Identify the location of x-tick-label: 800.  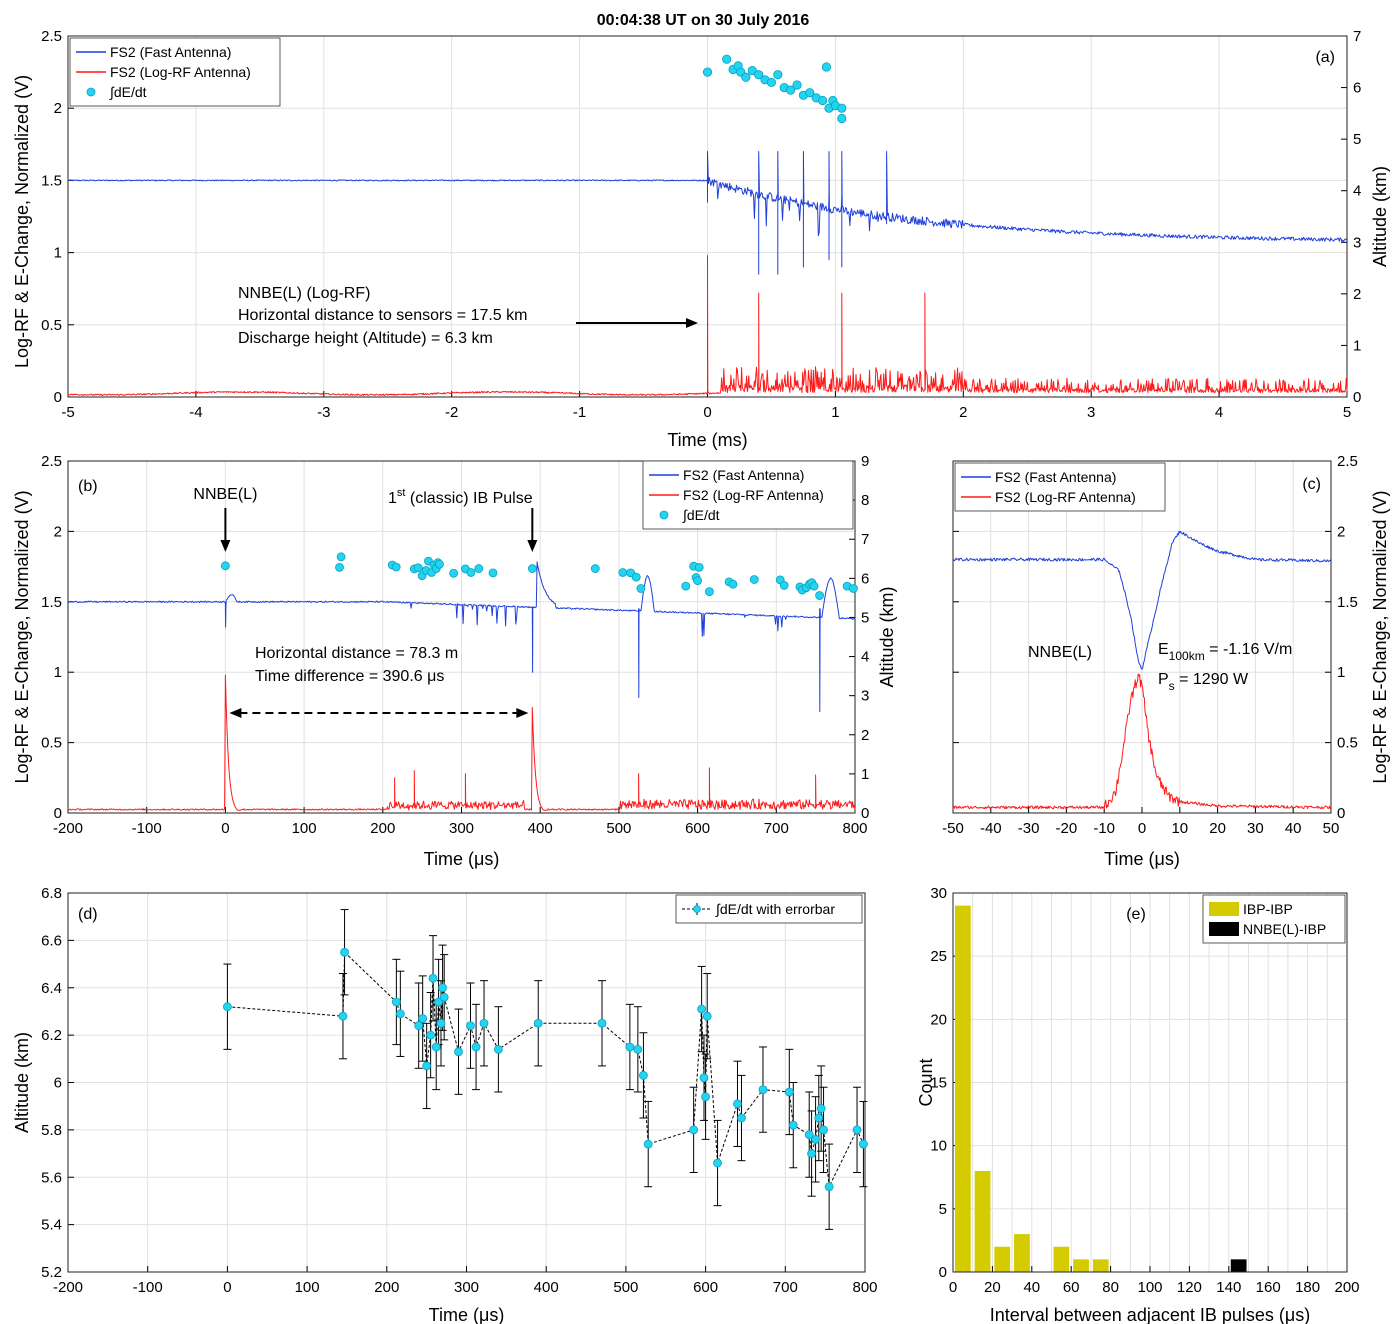
(854, 828).